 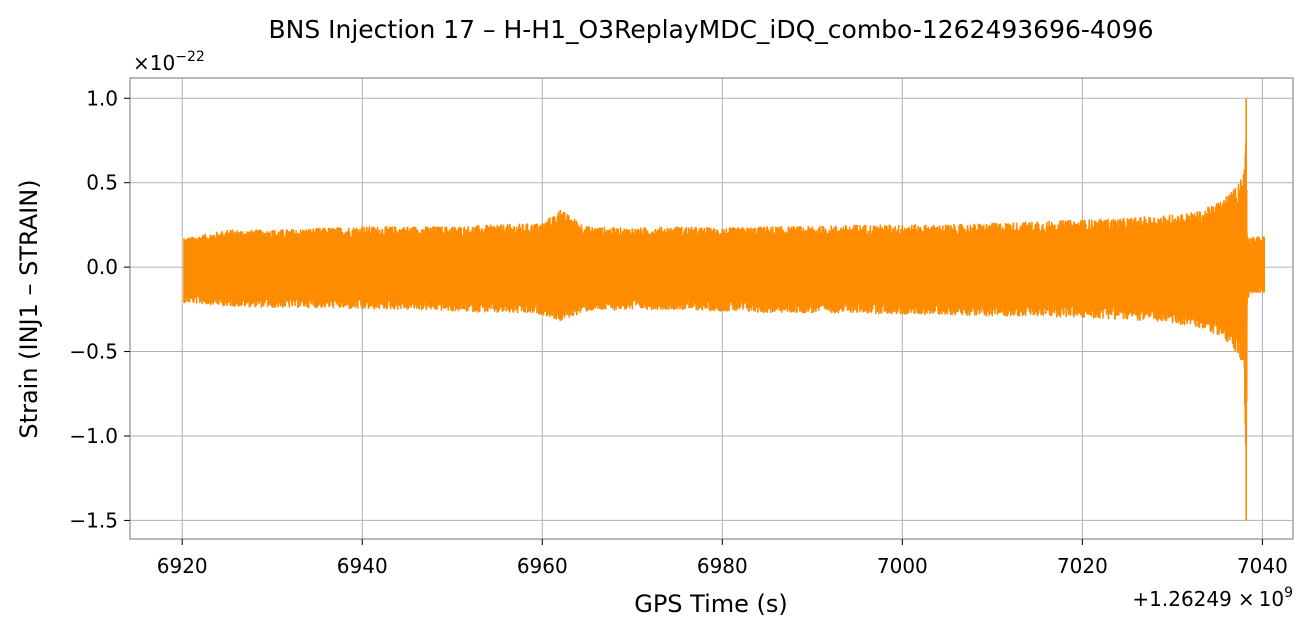 I want to click on x-axis-ticks: 6920 6940 6960 6980 7000 7020 7040, so click(x=722, y=558).